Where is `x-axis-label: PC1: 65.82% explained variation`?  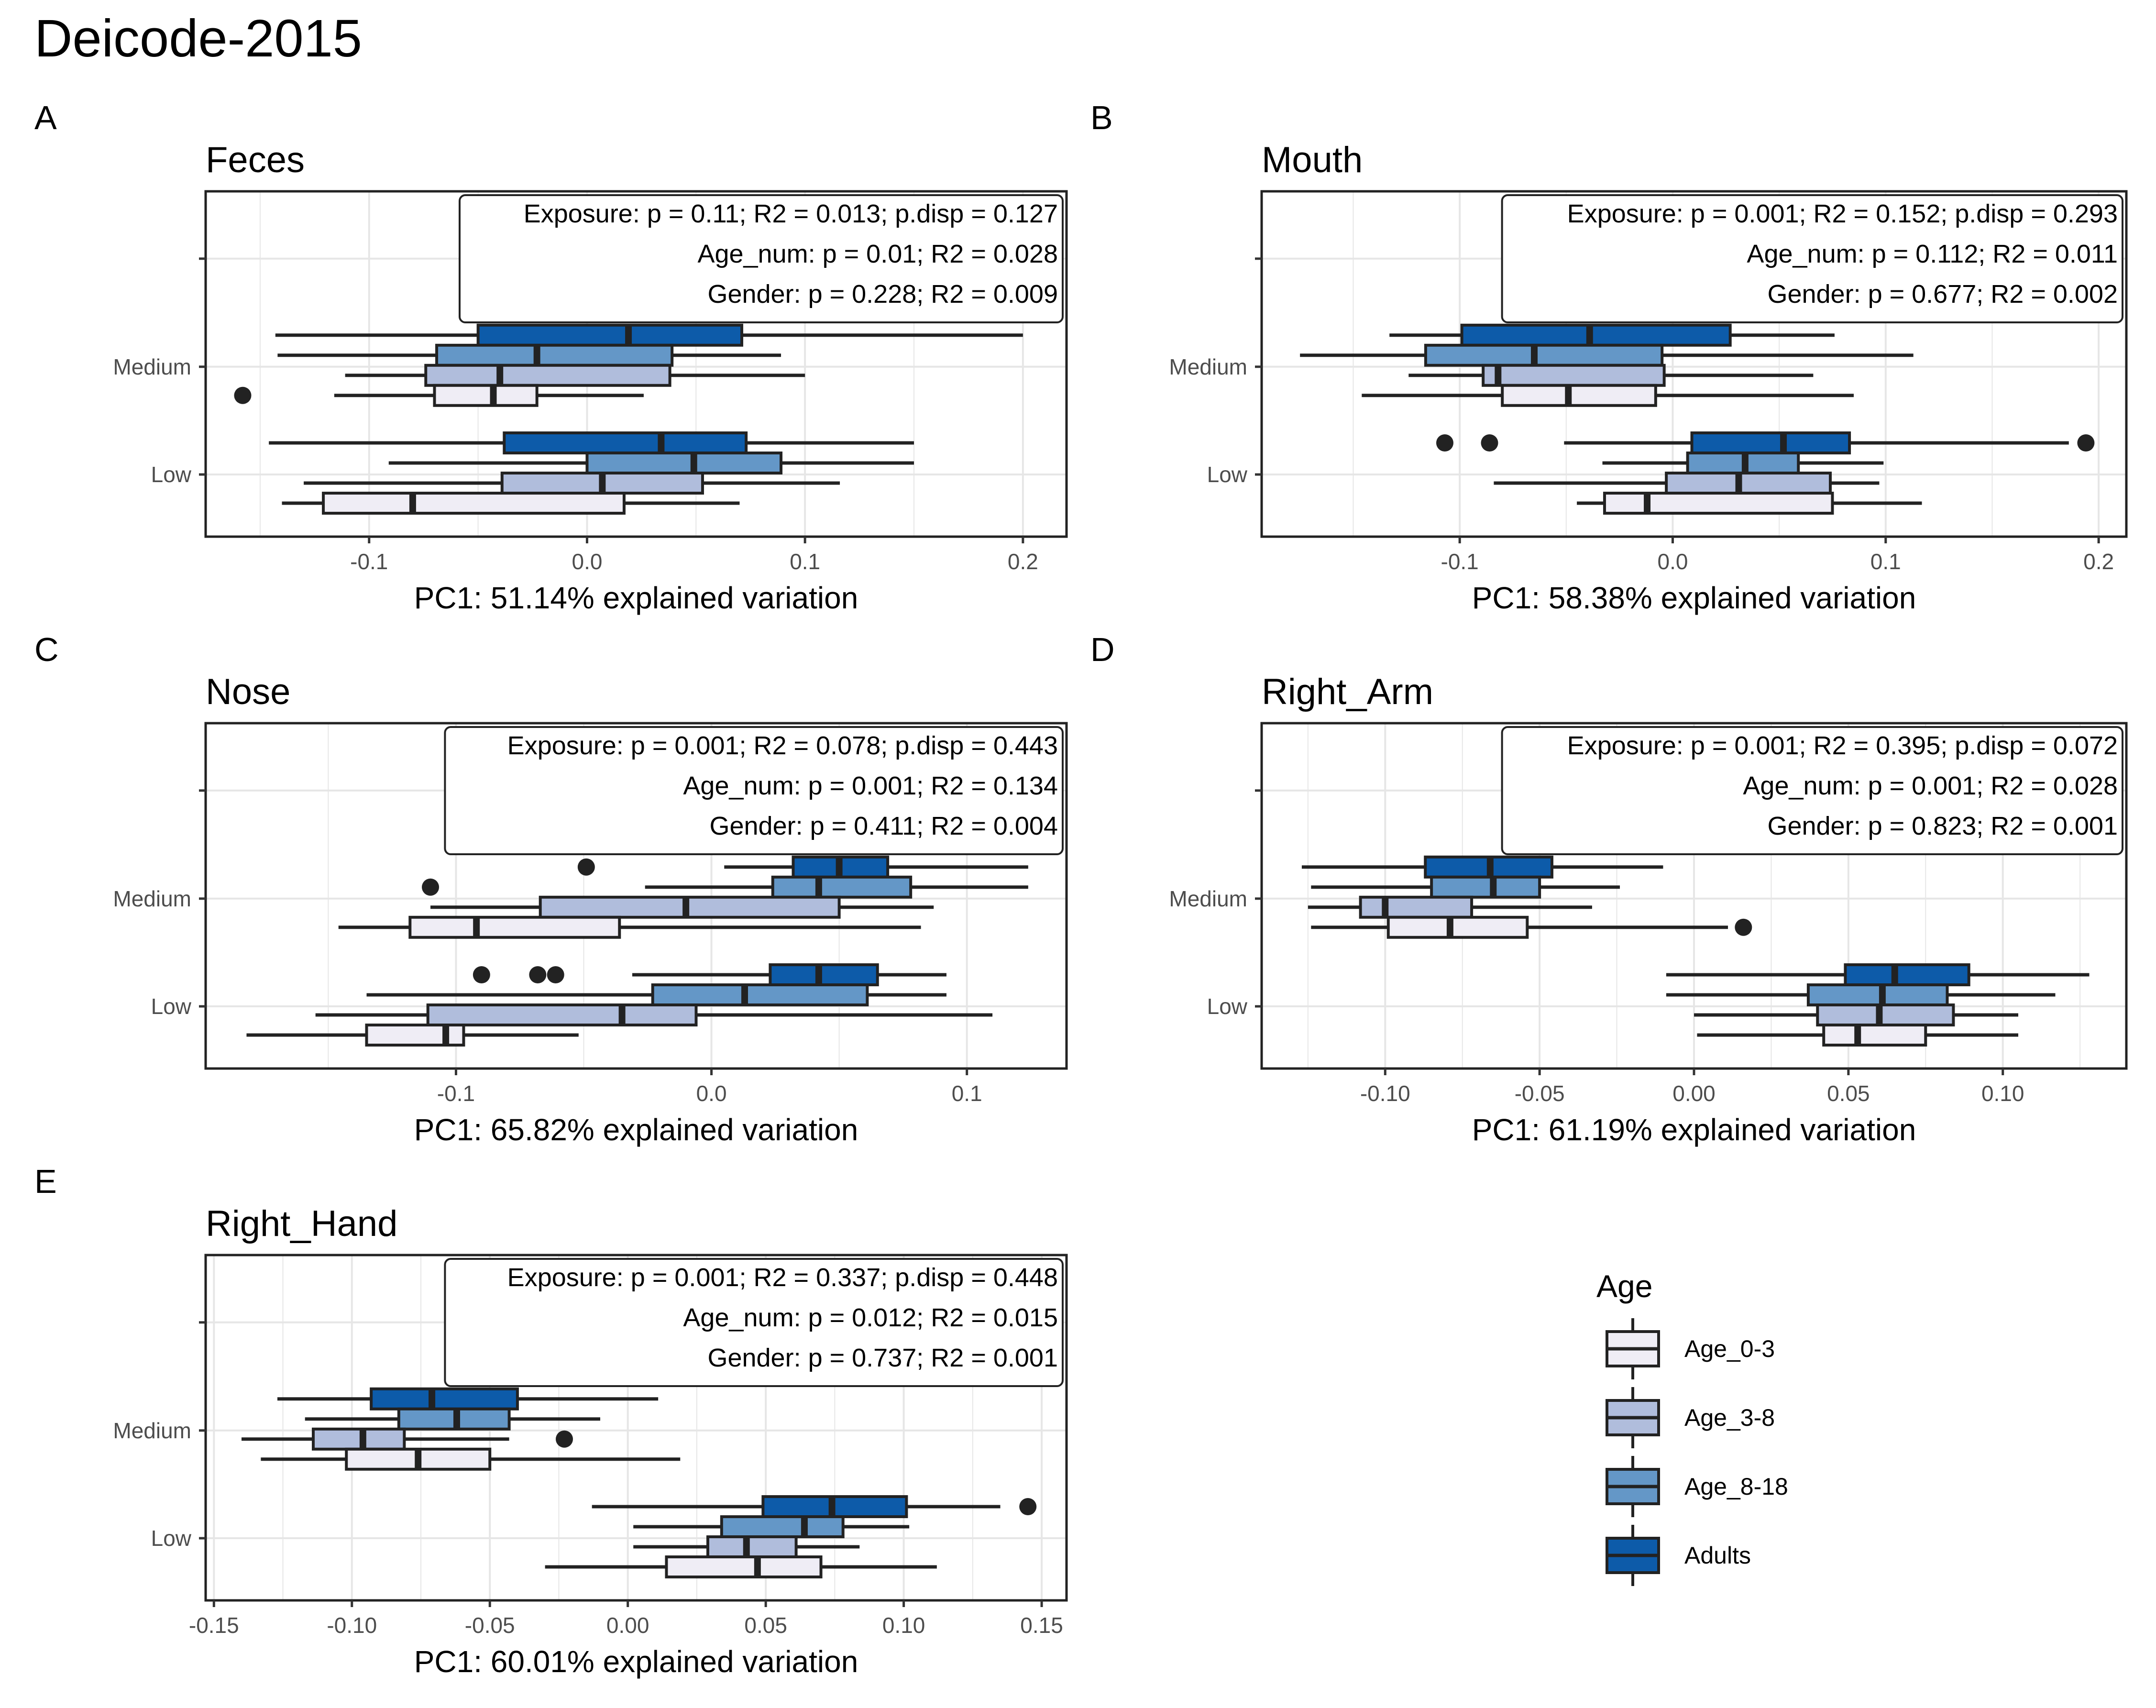
x-axis-label: PC1: 65.82% explained variation is located at coordinates (636, 1130).